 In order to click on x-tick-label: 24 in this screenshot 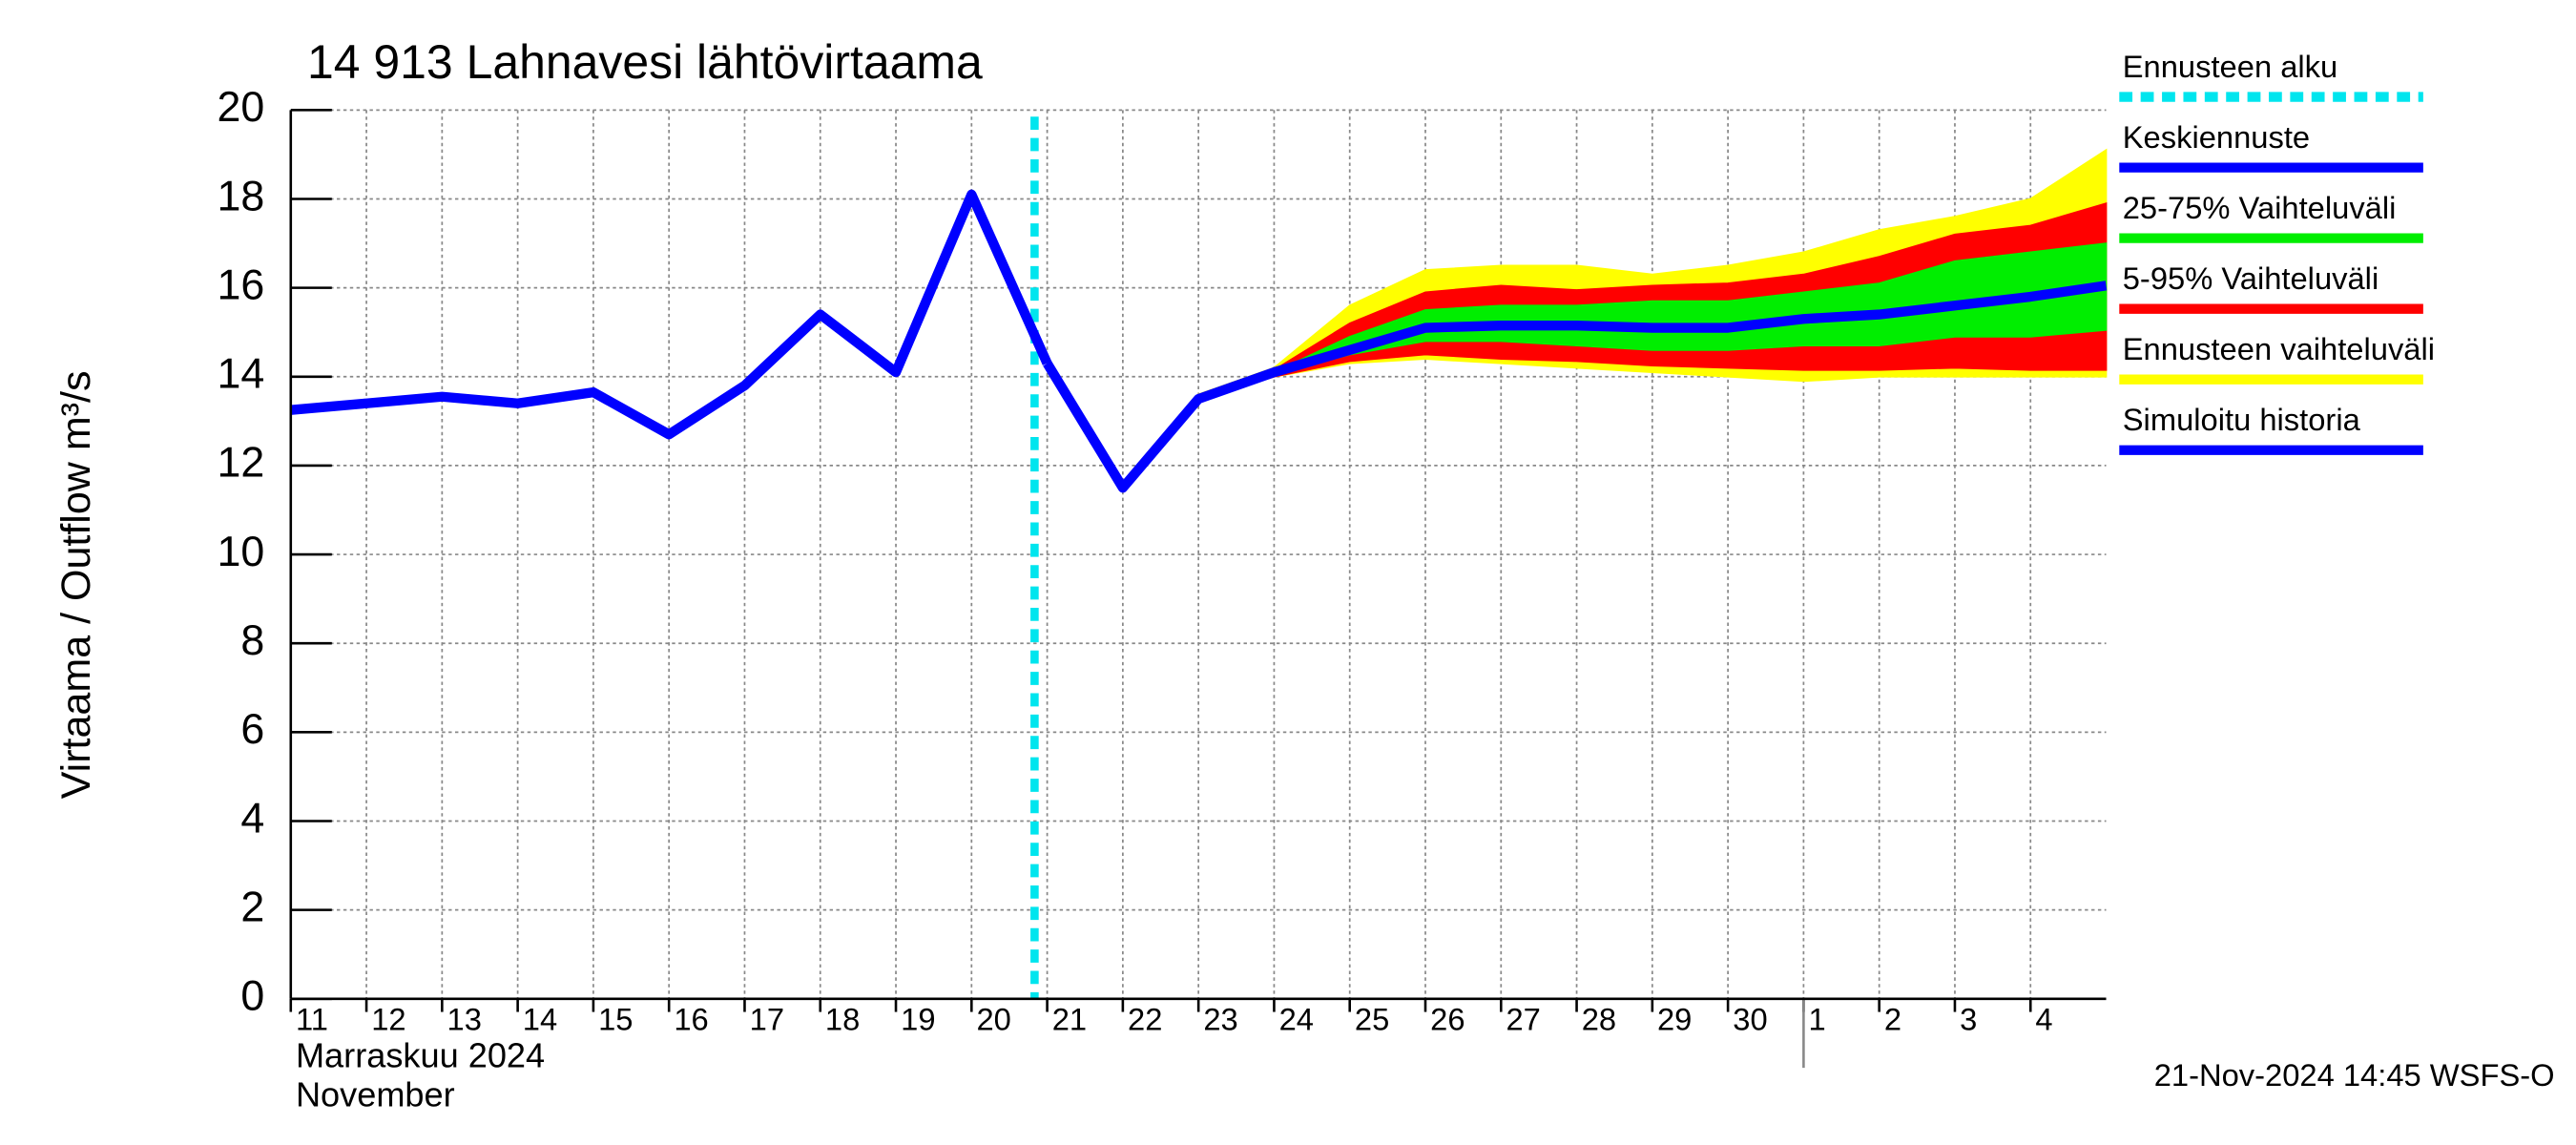, I will do `click(1296, 1019)`.